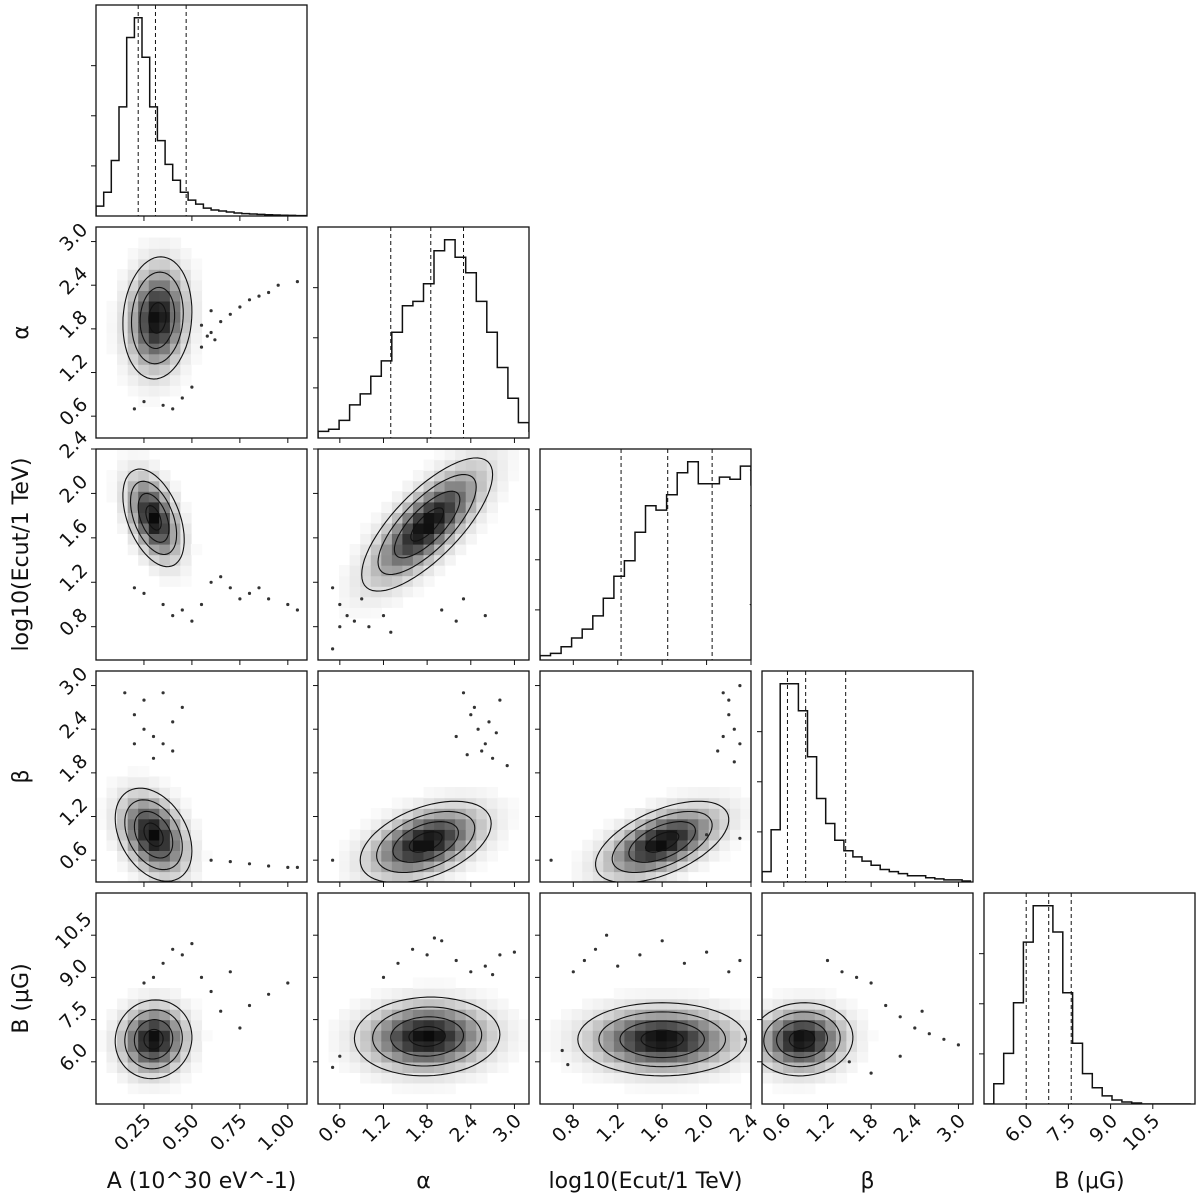 The width and height of the screenshot is (1200, 1198). Describe the element at coordinates (864, 1128) in the screenshot. I see `x-tick-label-beta: 1.8` at that location.